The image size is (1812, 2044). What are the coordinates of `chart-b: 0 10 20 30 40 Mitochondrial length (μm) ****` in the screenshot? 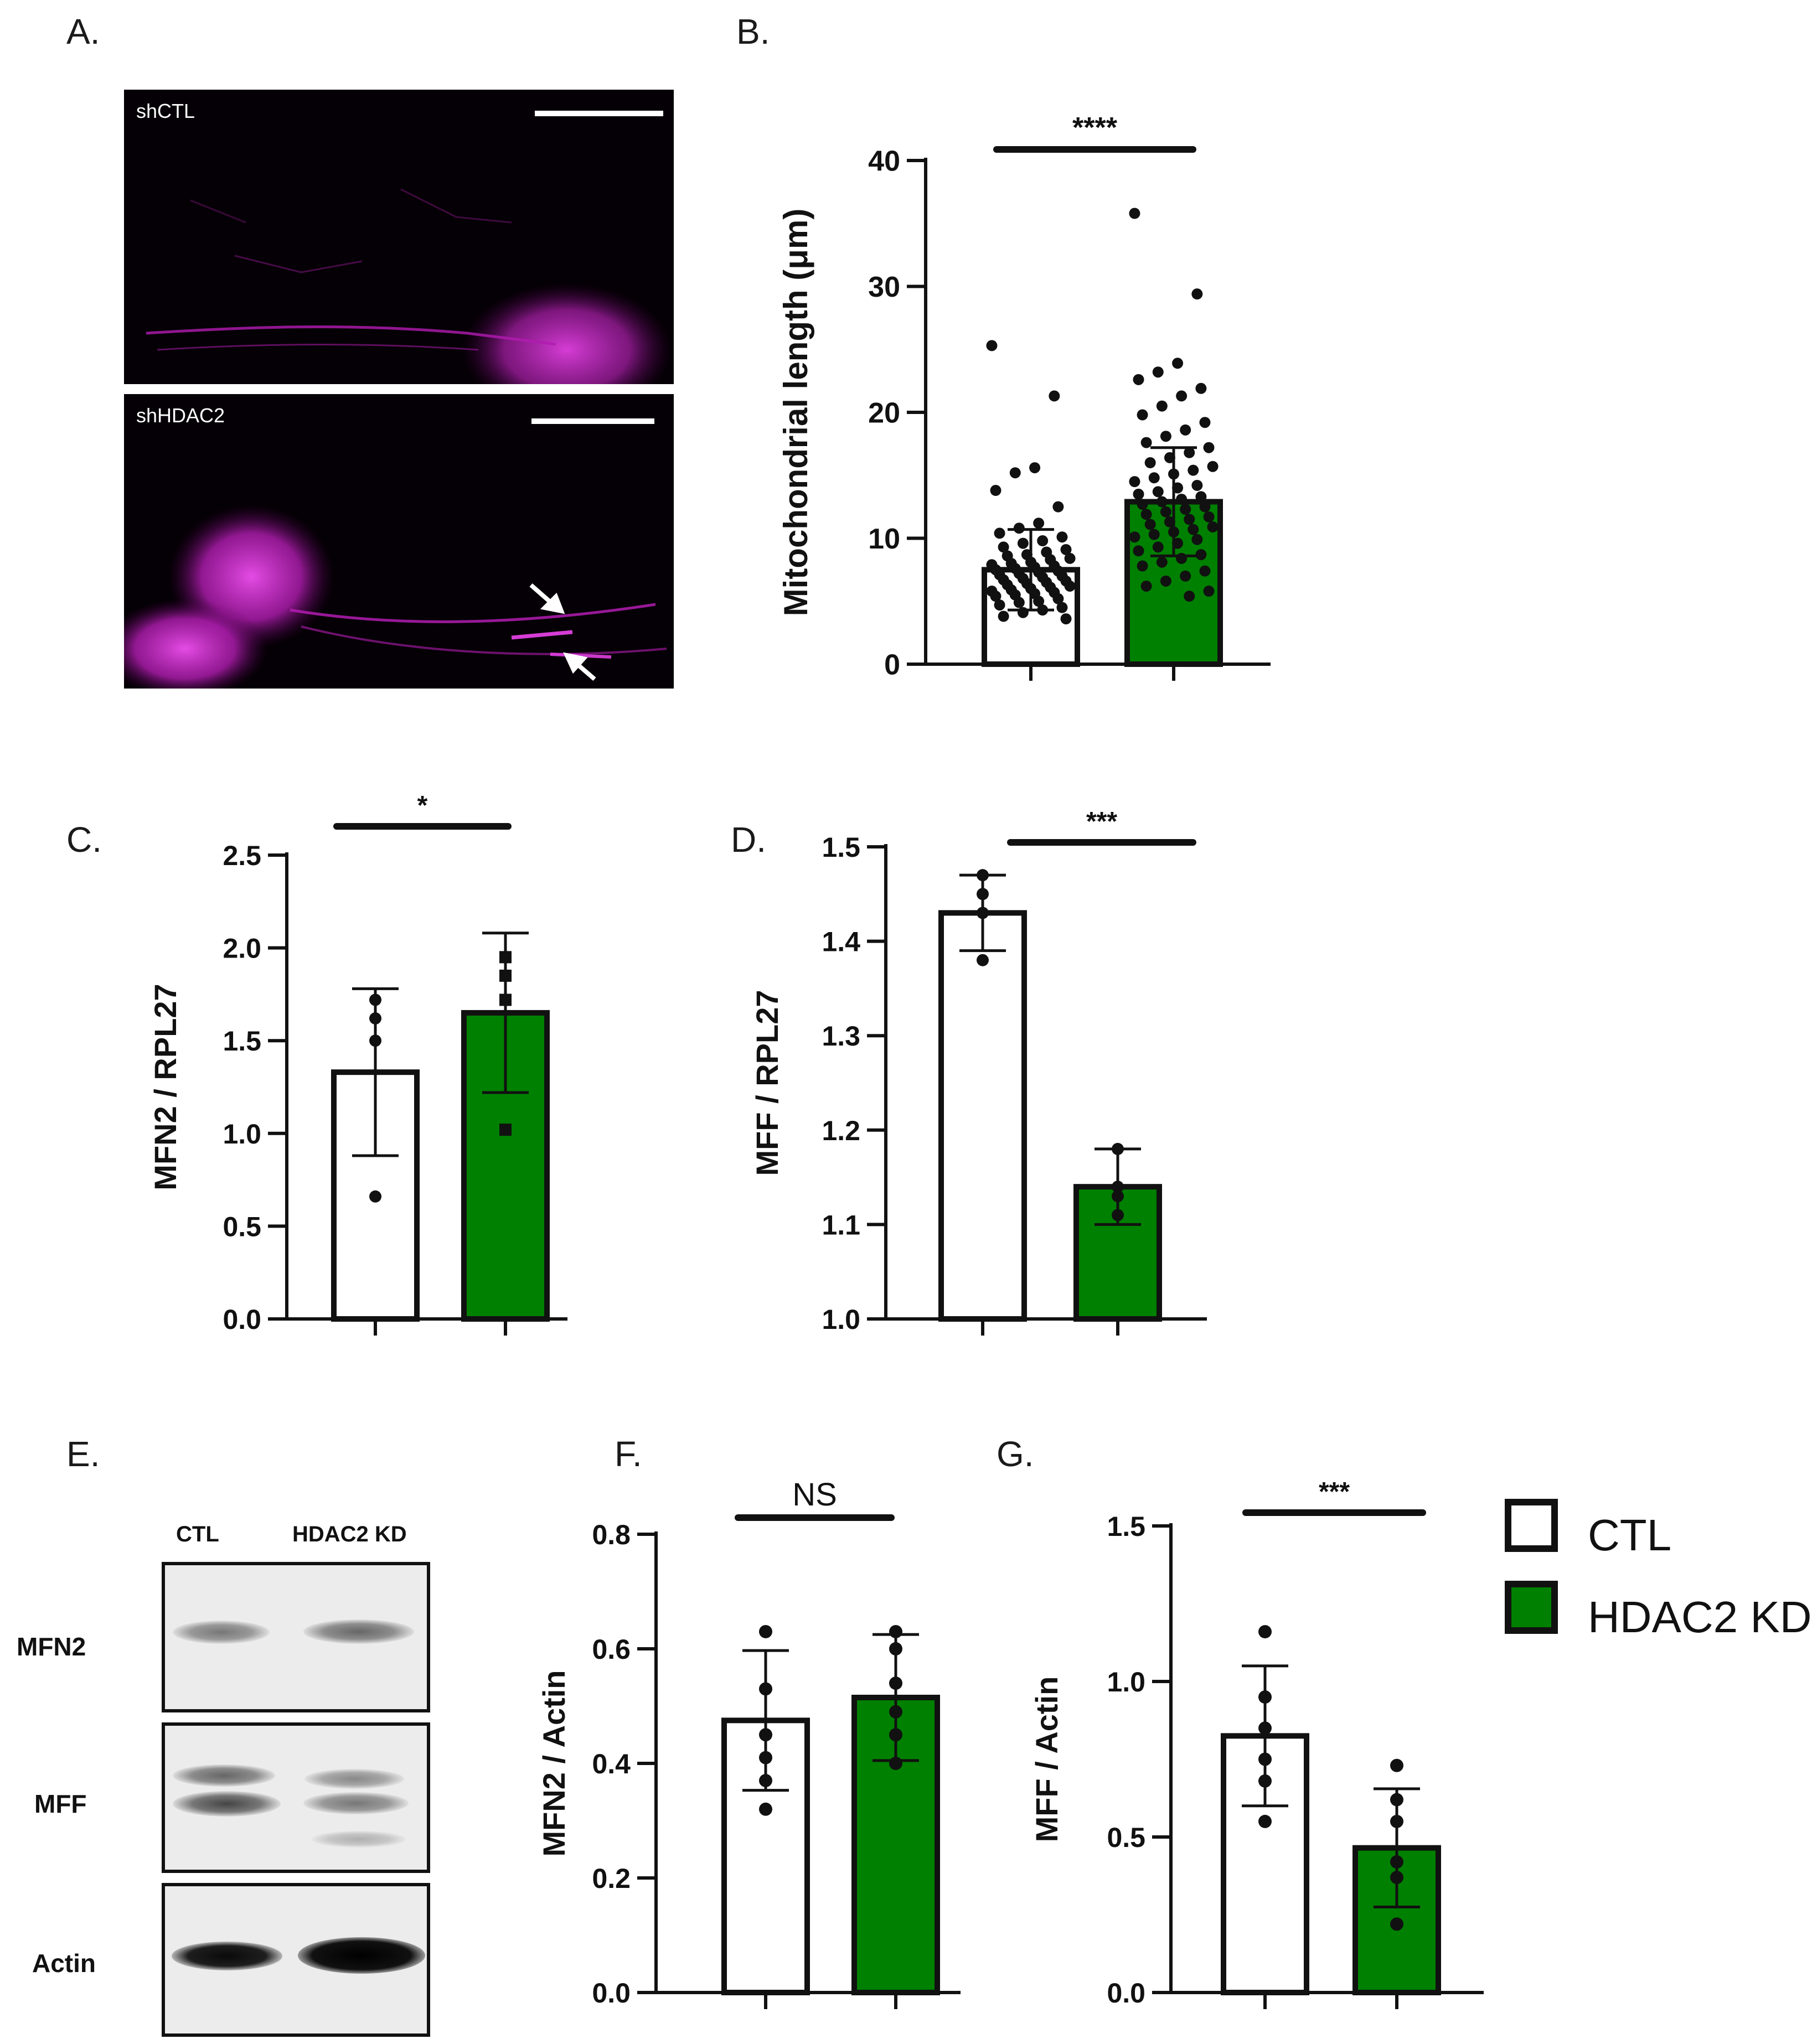 It's located at (1024, 396).